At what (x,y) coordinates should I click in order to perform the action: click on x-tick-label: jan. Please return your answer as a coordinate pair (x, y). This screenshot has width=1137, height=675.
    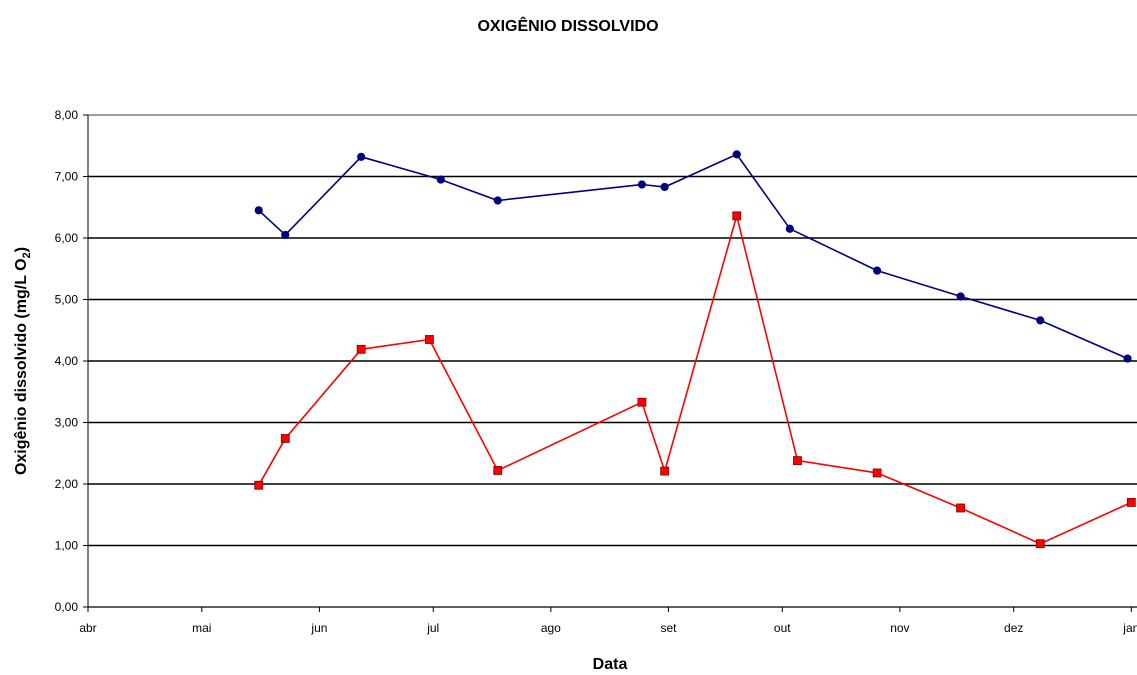
    Looking at the image, I should click on (1129, 628).